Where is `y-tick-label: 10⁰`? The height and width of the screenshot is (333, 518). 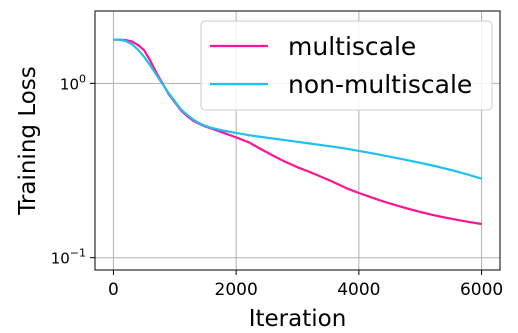 y-tick-label: 10⁰ is located at coordinates (73, 82).